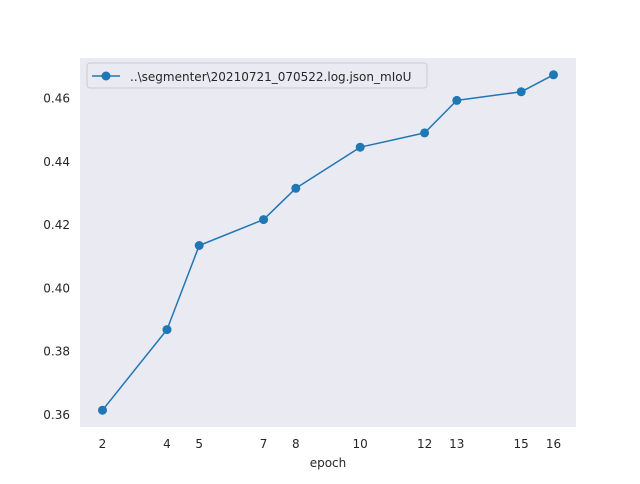 This screenshot has height=484, width=640. Describe the element at coordinates (296, 444) in the screenshot. I see `x-tick-label: 8` at that location.